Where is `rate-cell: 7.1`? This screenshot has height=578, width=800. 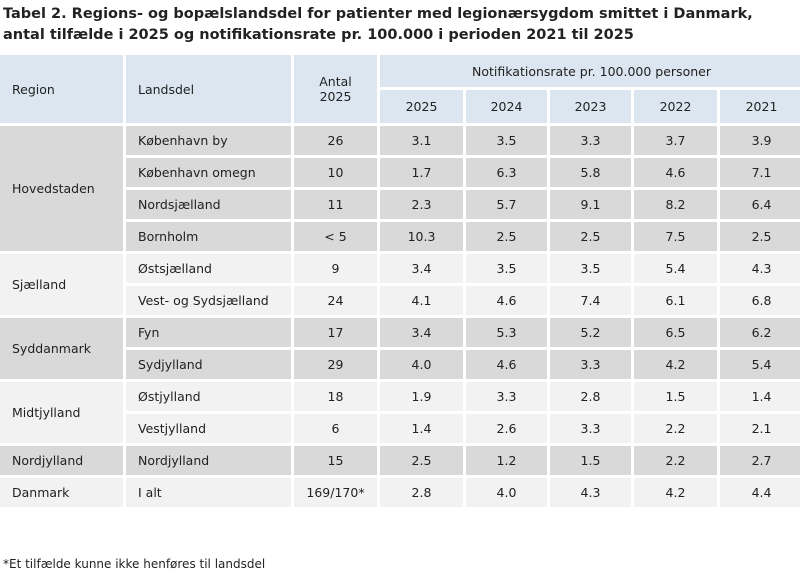 rate-cell: 7.1 is located at coordinates (758, 172).